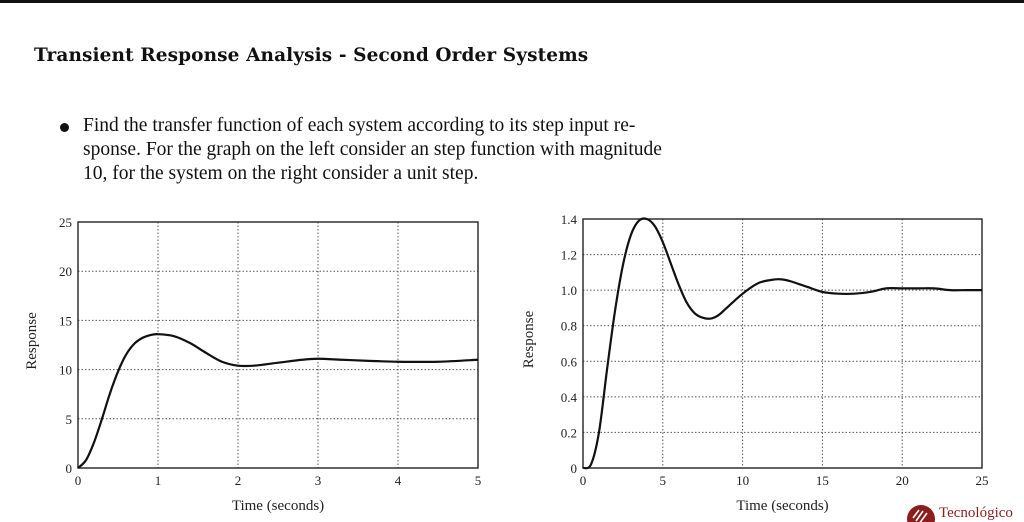 The height and width of the screenshot is (522, 1024). What do you see at coordinates (569, 397) in the screenshot?
I see `y-tick-label: 0.4` at bounding box center [569, 397].